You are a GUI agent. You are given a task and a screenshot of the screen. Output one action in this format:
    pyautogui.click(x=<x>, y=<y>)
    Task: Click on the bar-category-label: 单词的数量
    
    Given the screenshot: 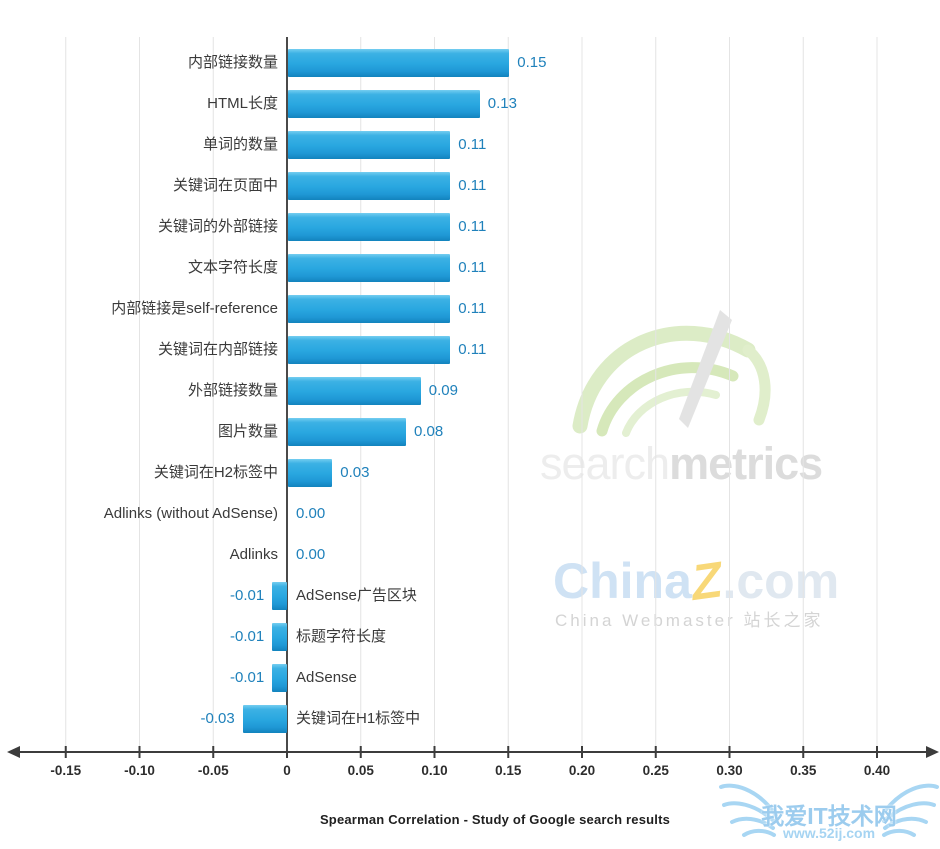 What is the action you would take?
    pyautogui.click(x=240, y=144)
    